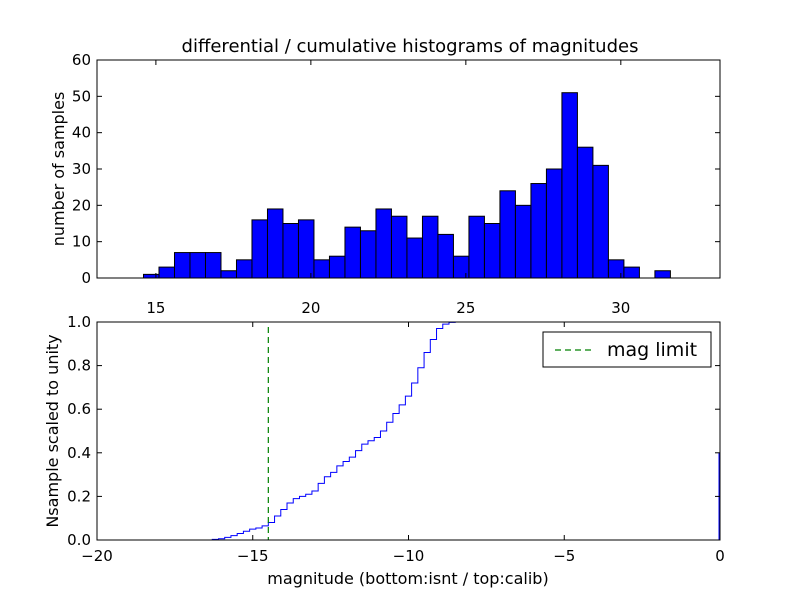  Describe the element at coordinates (81, 133) in the screenshot. I see `top-y-tick-label: 40` at that location.